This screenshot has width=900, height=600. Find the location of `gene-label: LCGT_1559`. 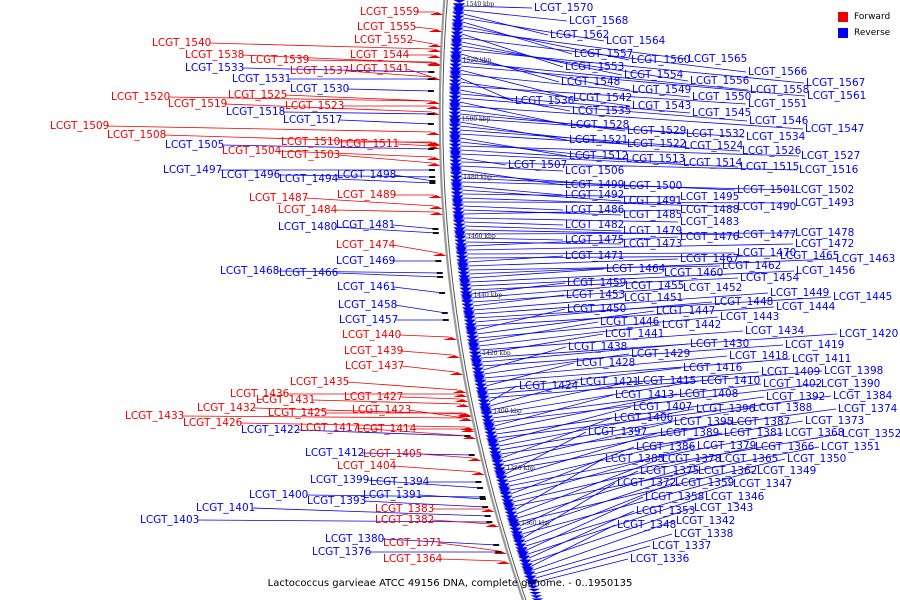

gene-label: LCGT_1559 is located at coordinates (389, 12).